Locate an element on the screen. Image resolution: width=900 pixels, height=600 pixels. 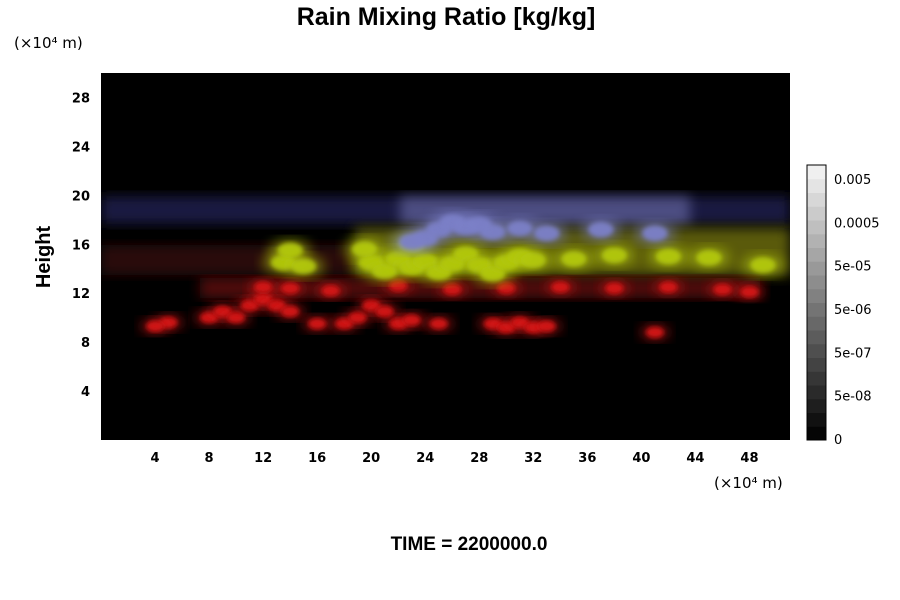
x-tick-label: 24 is located at coordinates (425, 458).